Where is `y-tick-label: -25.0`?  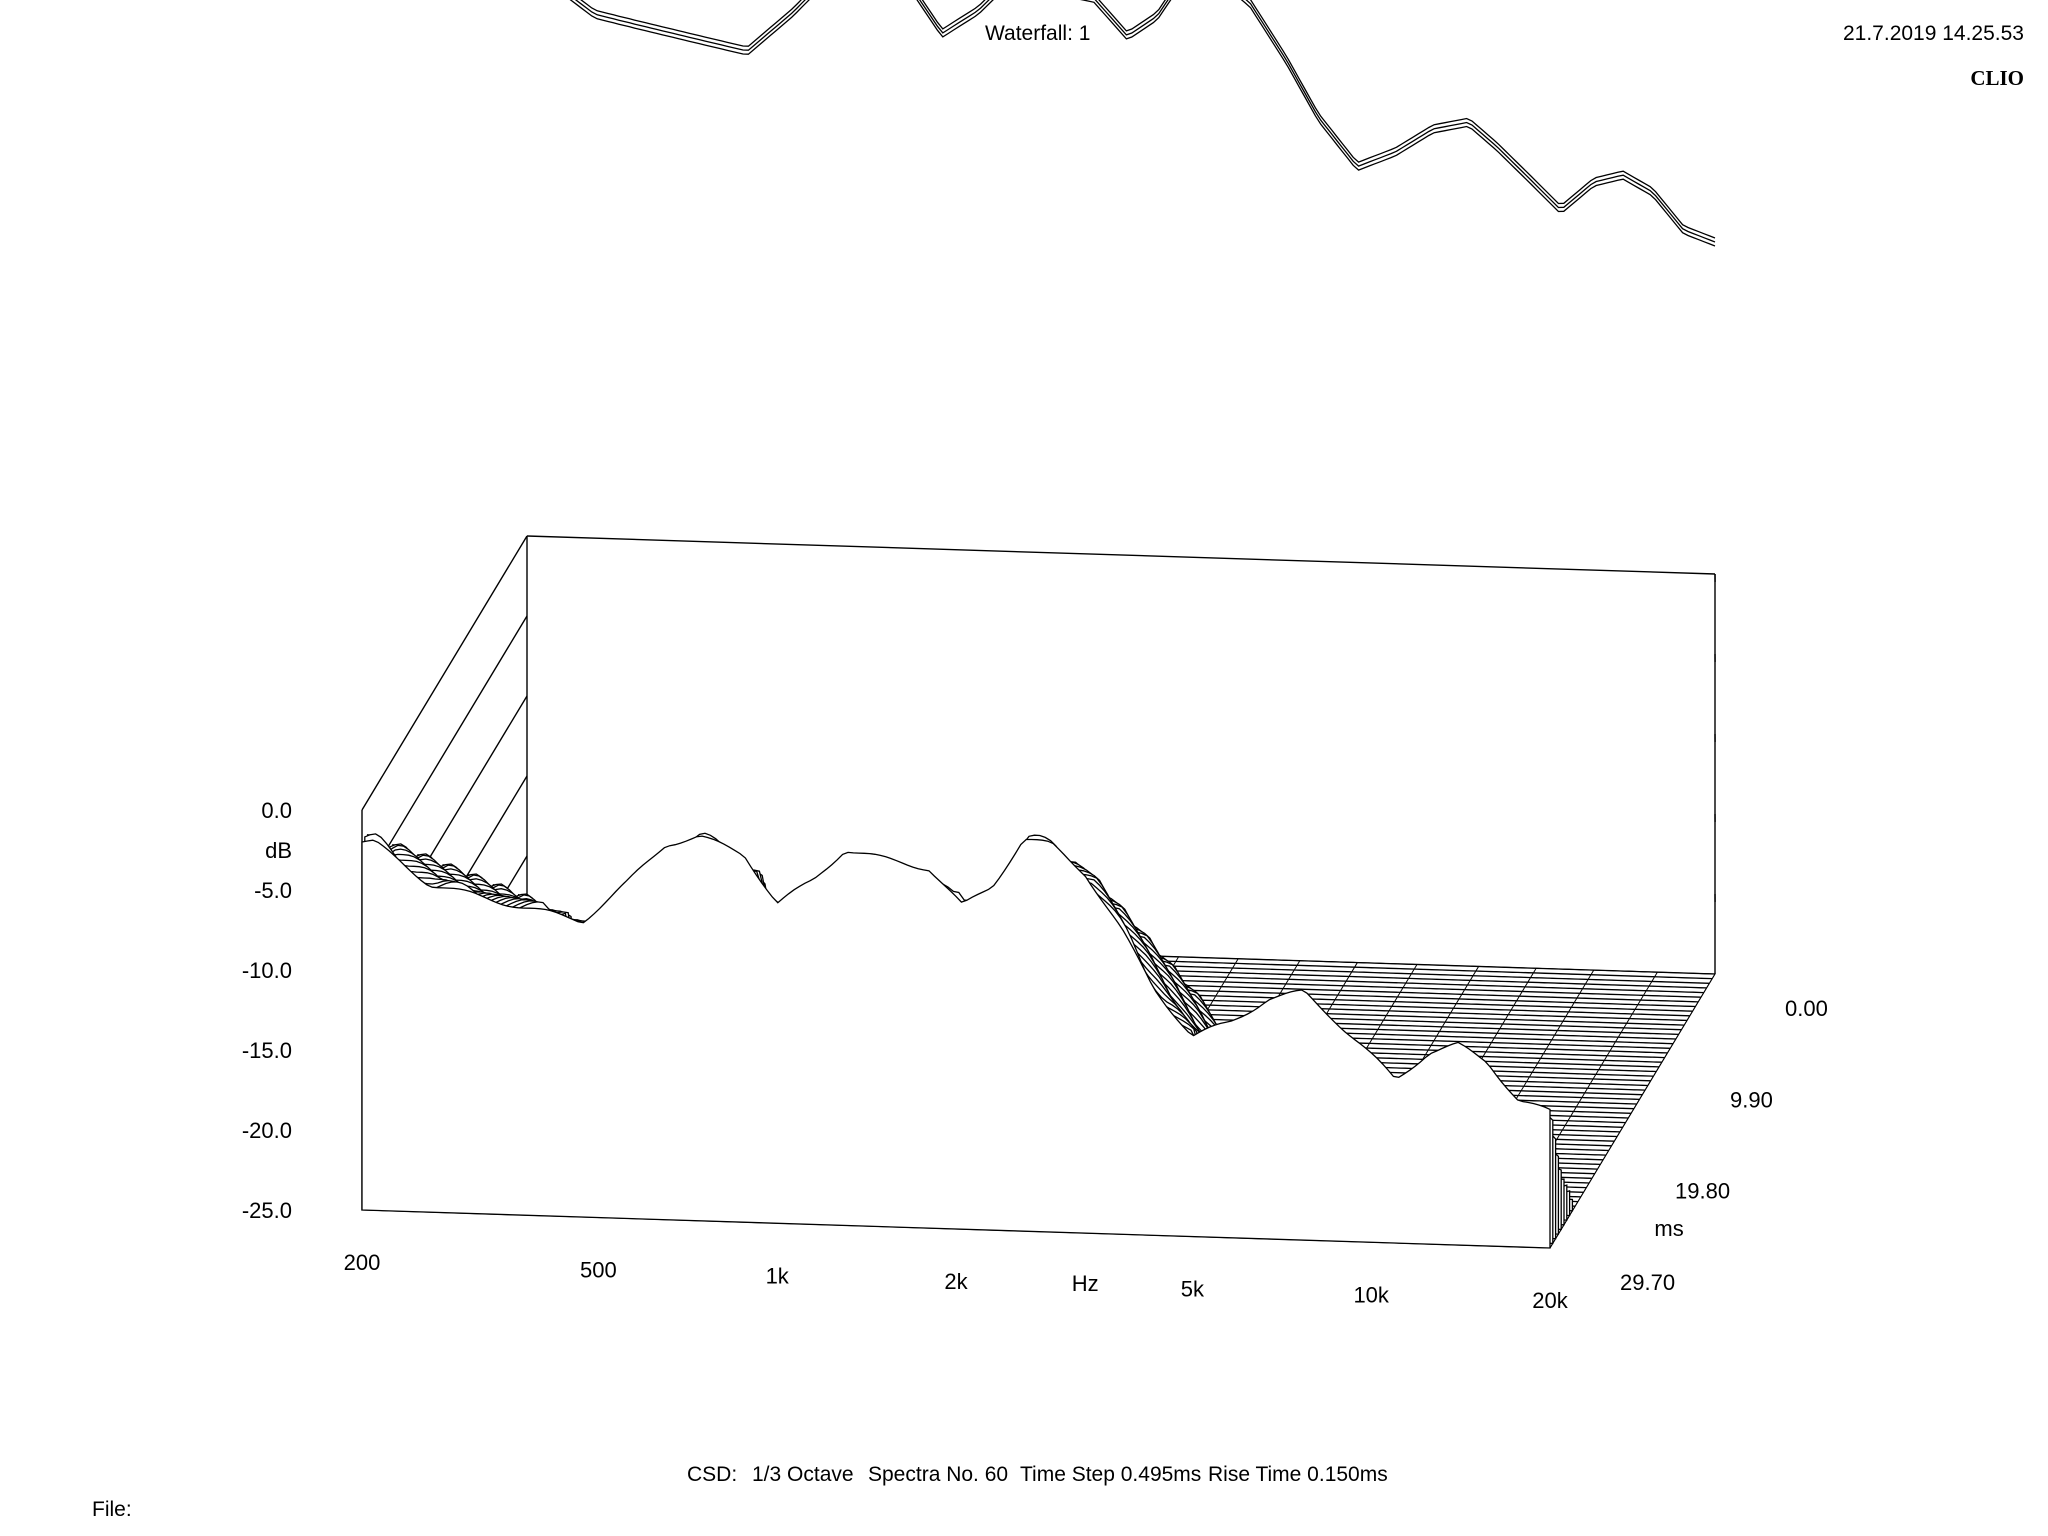
y-tick-label: -25.0 is located at coordinates (267, 1210).